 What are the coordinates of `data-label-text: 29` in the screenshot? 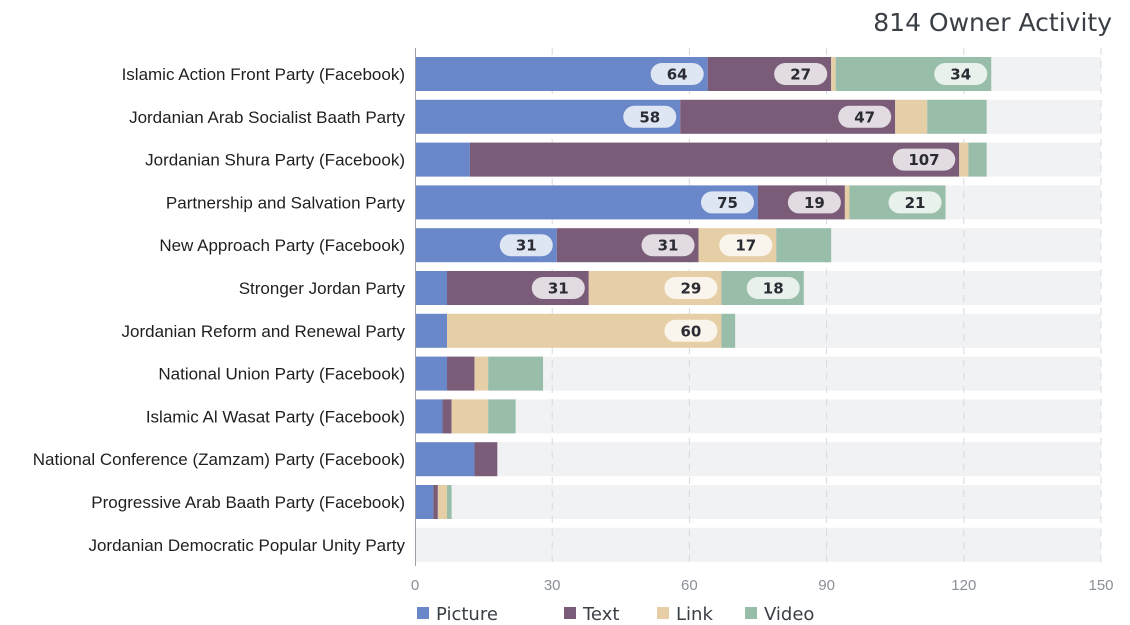 It's located at (690, 289).